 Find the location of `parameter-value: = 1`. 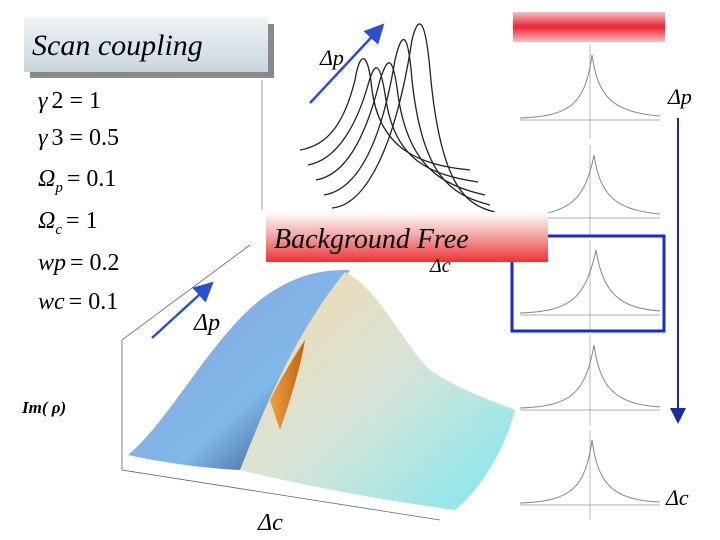

parameter-value: = 1 is located at coordinates (82, 221).